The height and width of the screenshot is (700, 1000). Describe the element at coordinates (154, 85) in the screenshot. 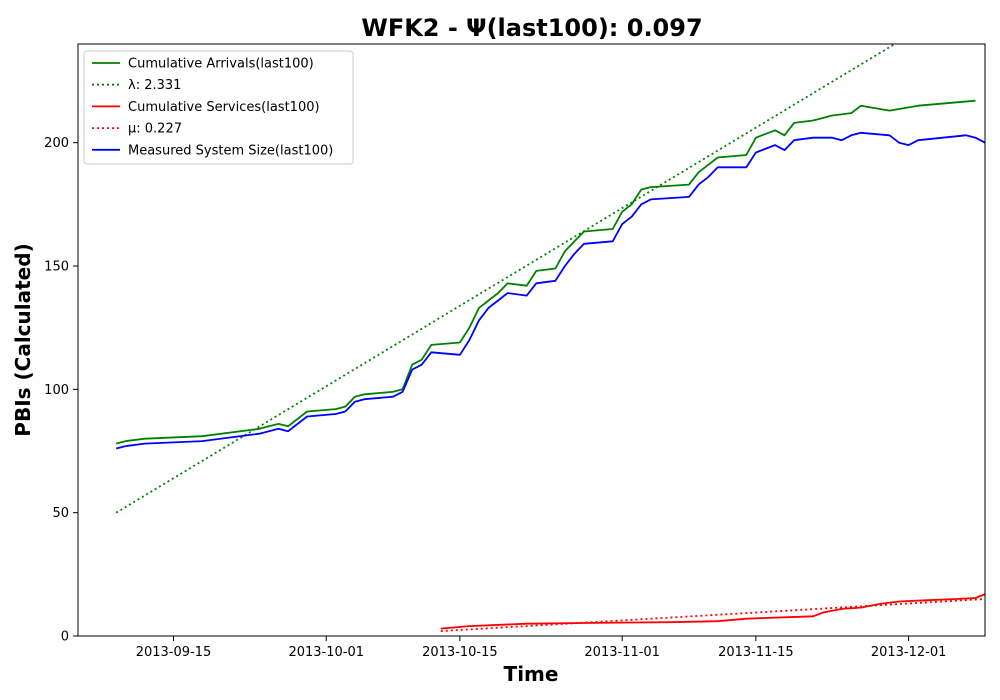

I see `legend-label-2: λ: 2.331` at that location.